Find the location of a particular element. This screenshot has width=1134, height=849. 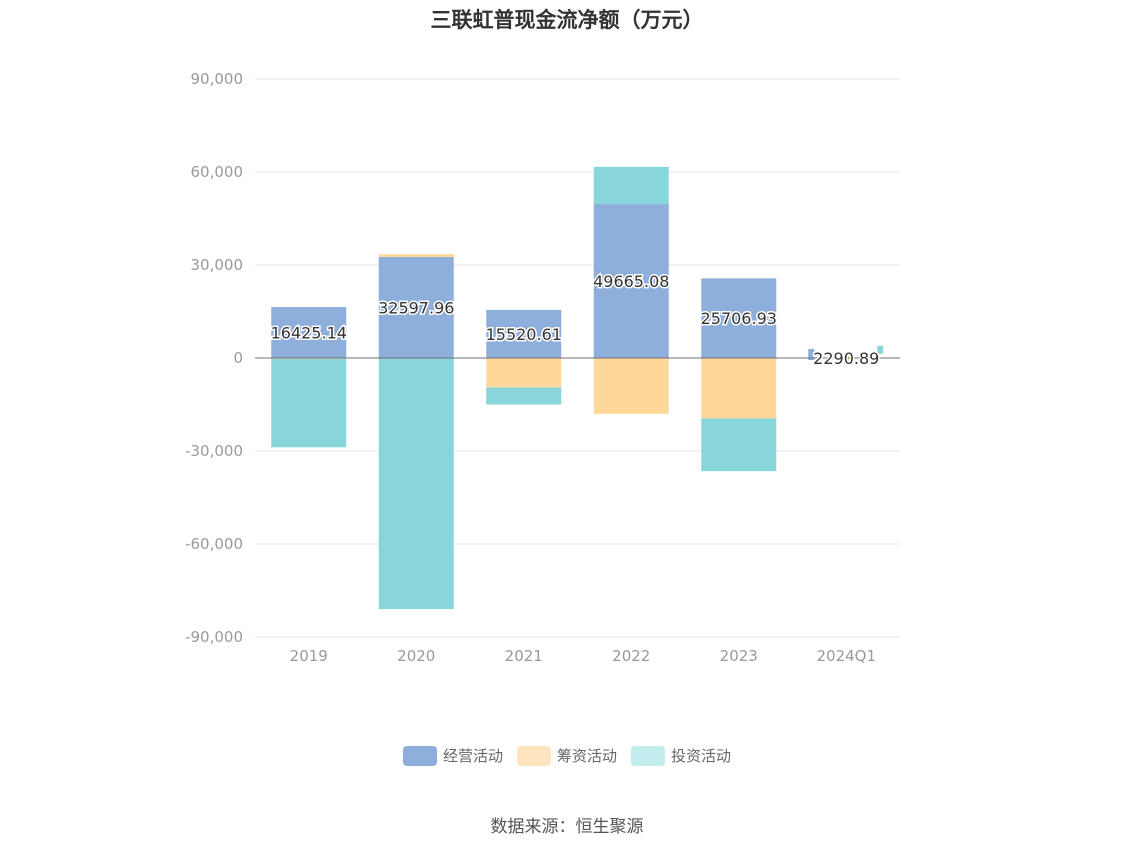

data-label: 2290.89 is located at coordinates (846, 358).